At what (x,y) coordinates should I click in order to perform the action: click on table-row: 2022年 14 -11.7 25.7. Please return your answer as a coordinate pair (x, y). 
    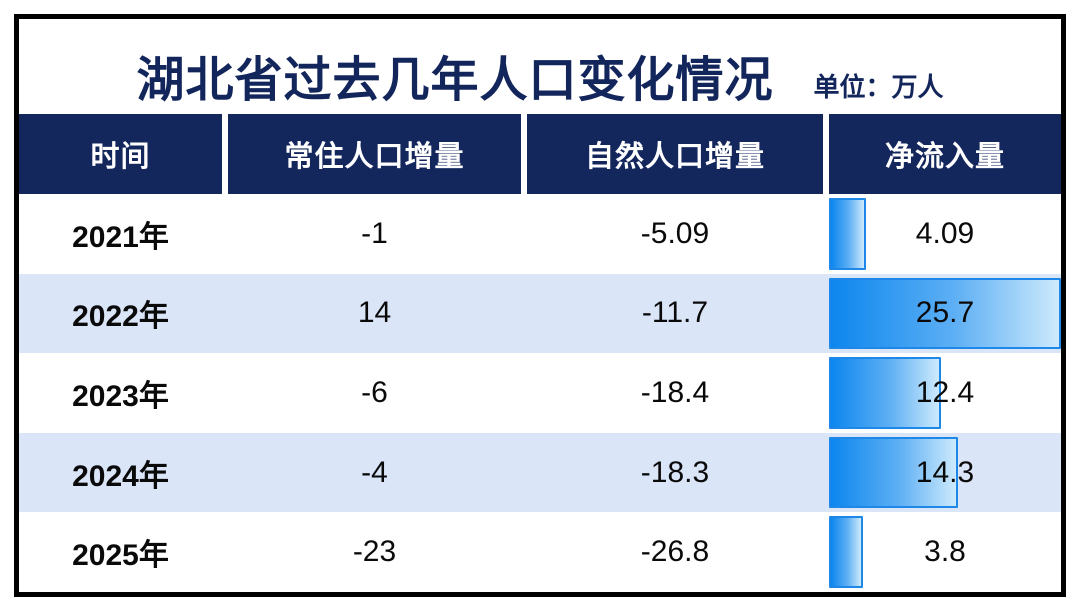
    Looking at the image, I should click on (540, 313).